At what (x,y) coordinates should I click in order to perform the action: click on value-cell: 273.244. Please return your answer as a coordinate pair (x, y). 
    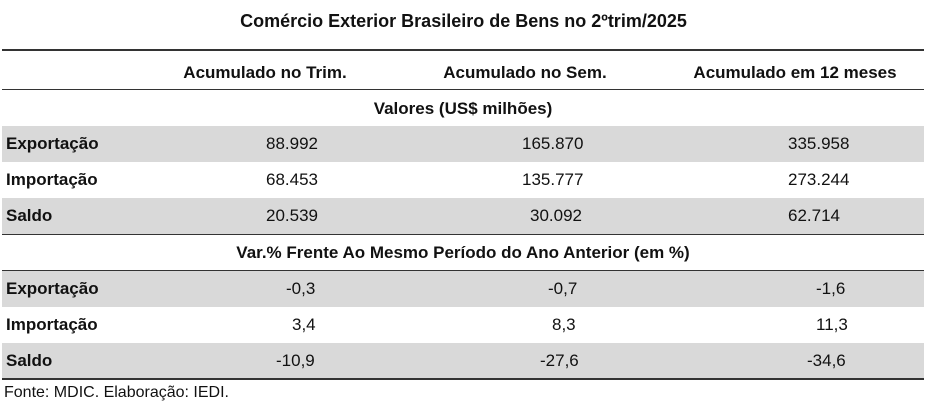
    Looking at the image, I should click on (819, 179).